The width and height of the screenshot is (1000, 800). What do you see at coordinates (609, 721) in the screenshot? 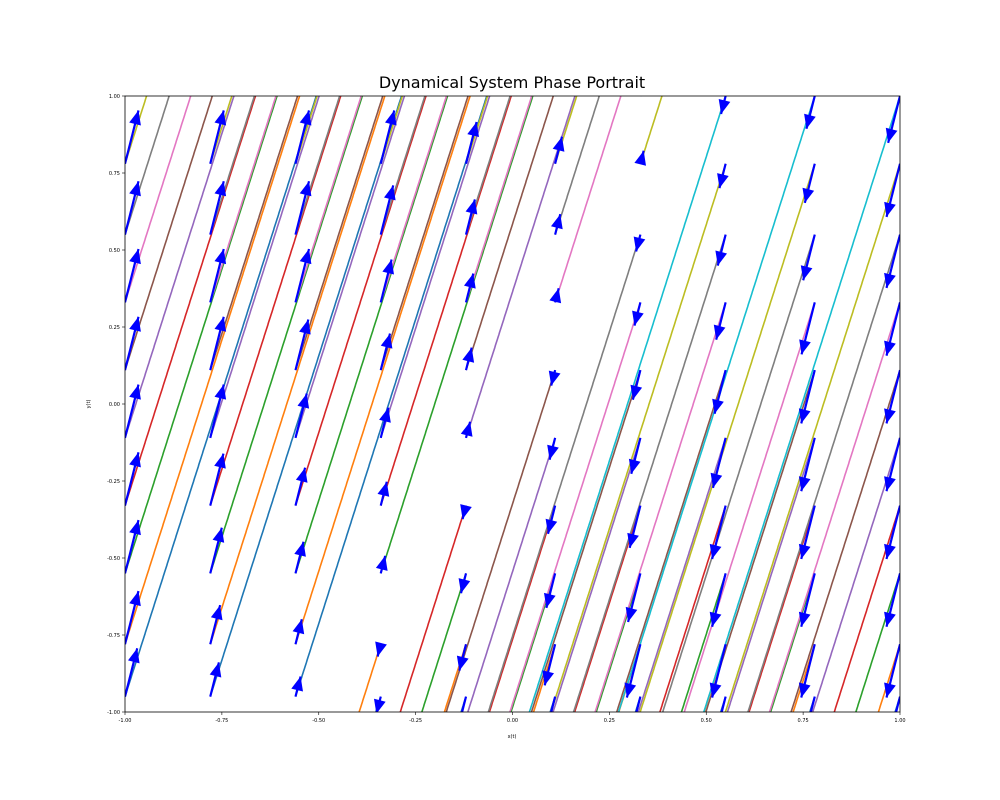
I see `x-tick-label: 0.25` at bounding box center [609, 721].